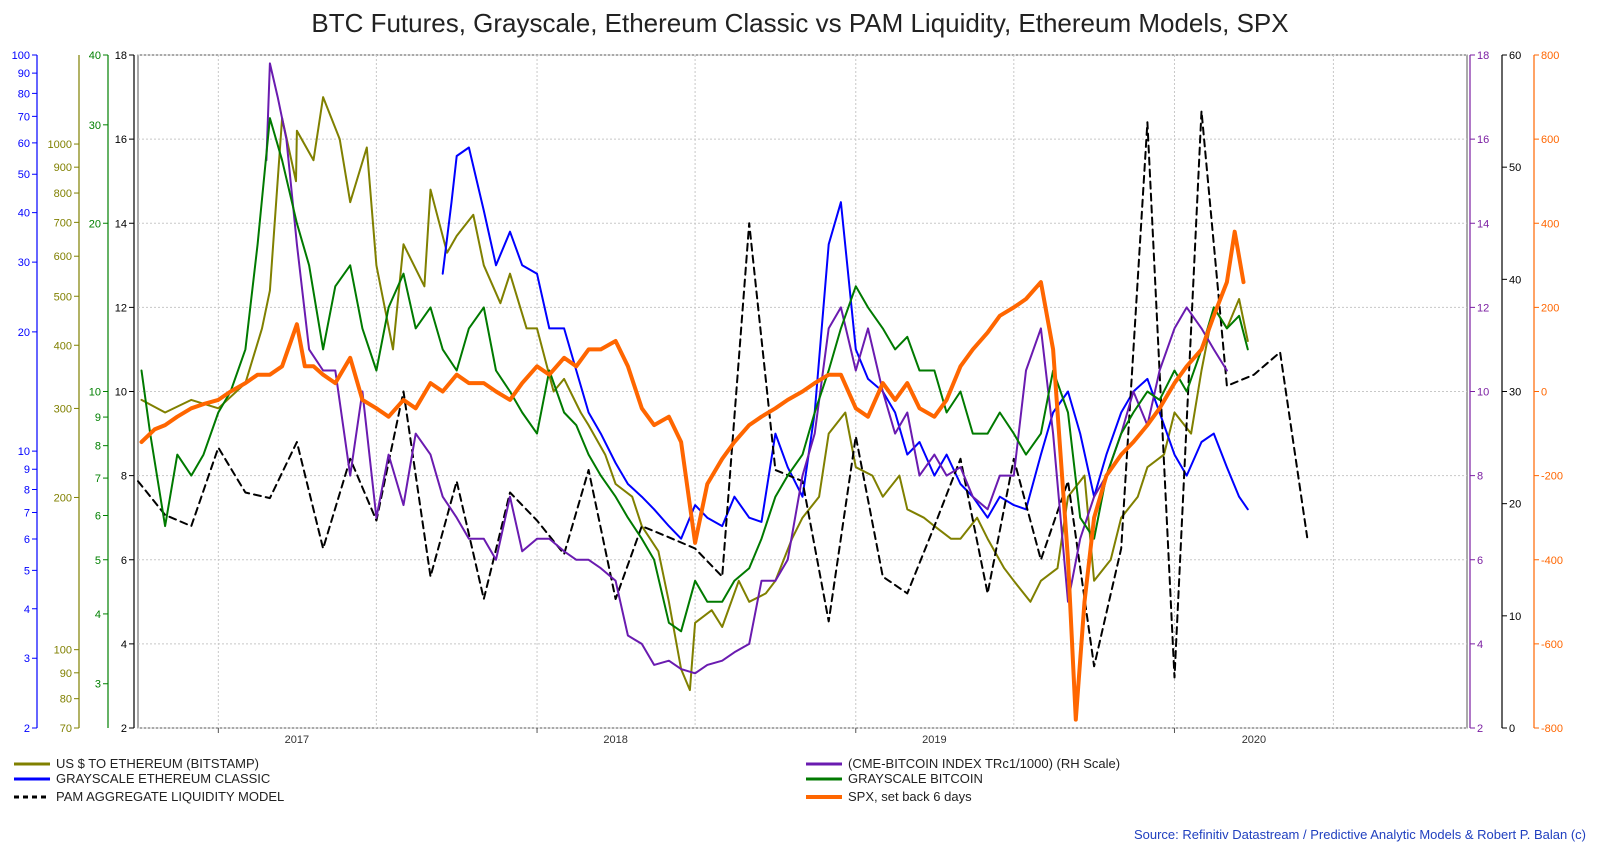 This screenshot has height=846, width=1600. I want to click on axis-pam_right: 0 10 20 30 40 50 60, so click(1511, 392).